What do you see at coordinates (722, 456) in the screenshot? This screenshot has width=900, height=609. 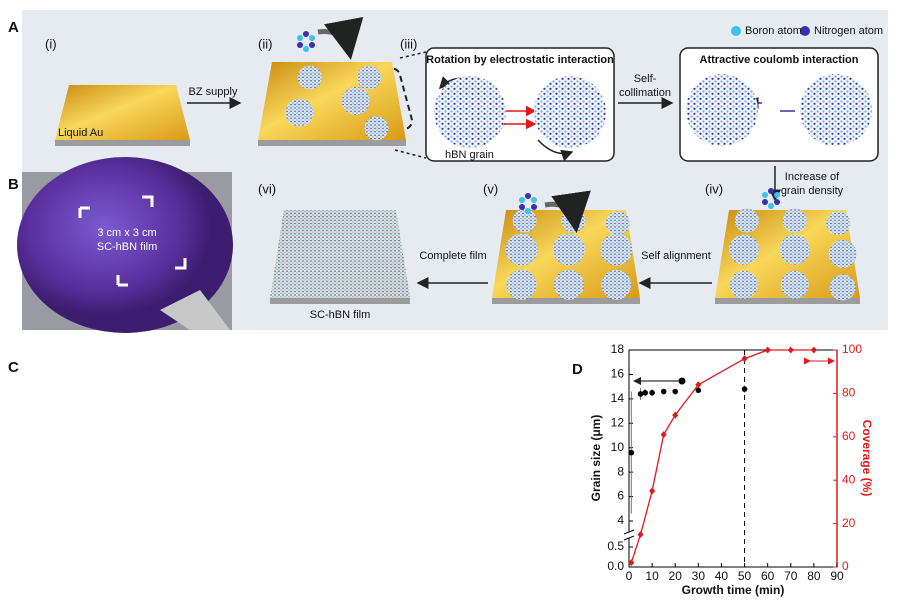 I see `coverage-line` at bounding box center [722, 456].